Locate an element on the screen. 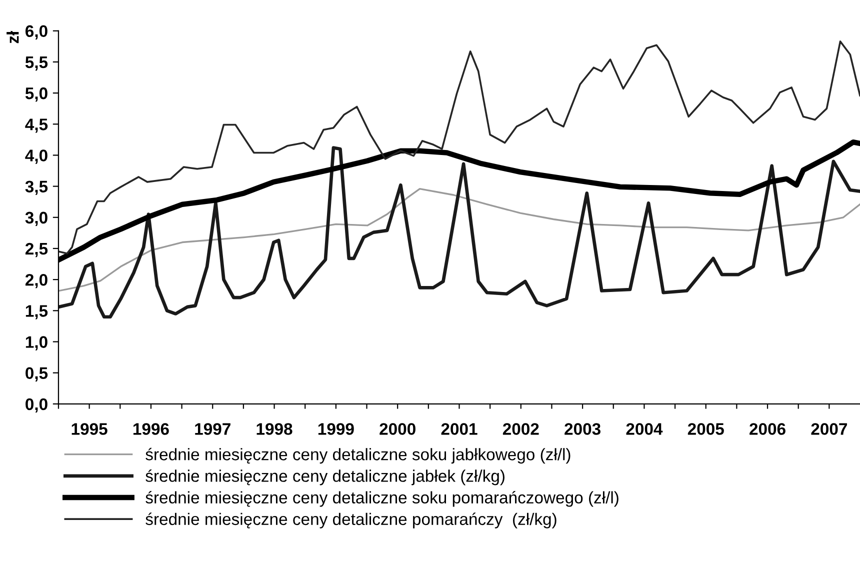 The image size is (860, 561). y-tick-label: 5,0 is located at coordinates (36, 94).